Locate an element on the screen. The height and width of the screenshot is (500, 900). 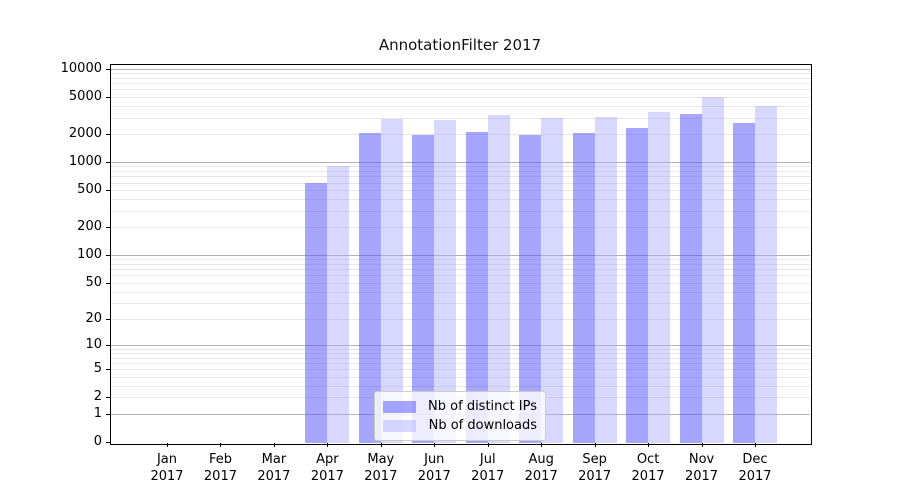
y-tick-label: 200 is located at coordinates (89, 227).